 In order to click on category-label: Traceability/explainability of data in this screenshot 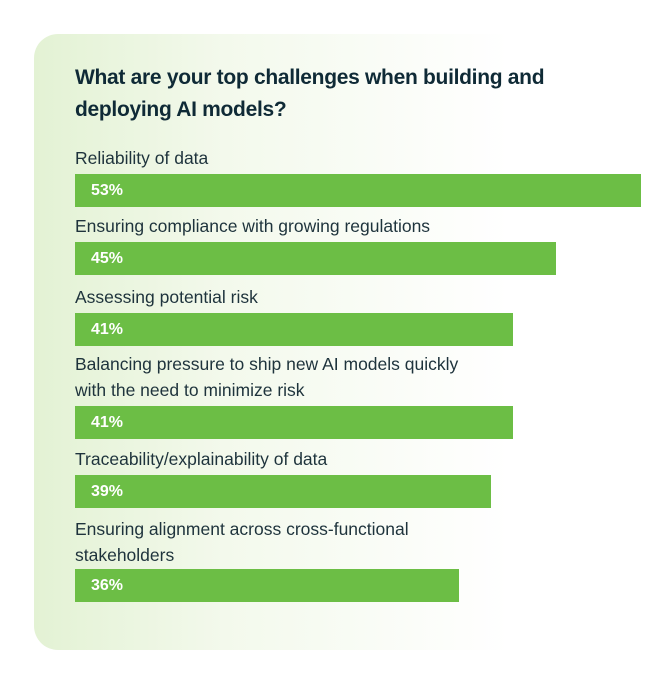, I will do `click(325, 459)`.